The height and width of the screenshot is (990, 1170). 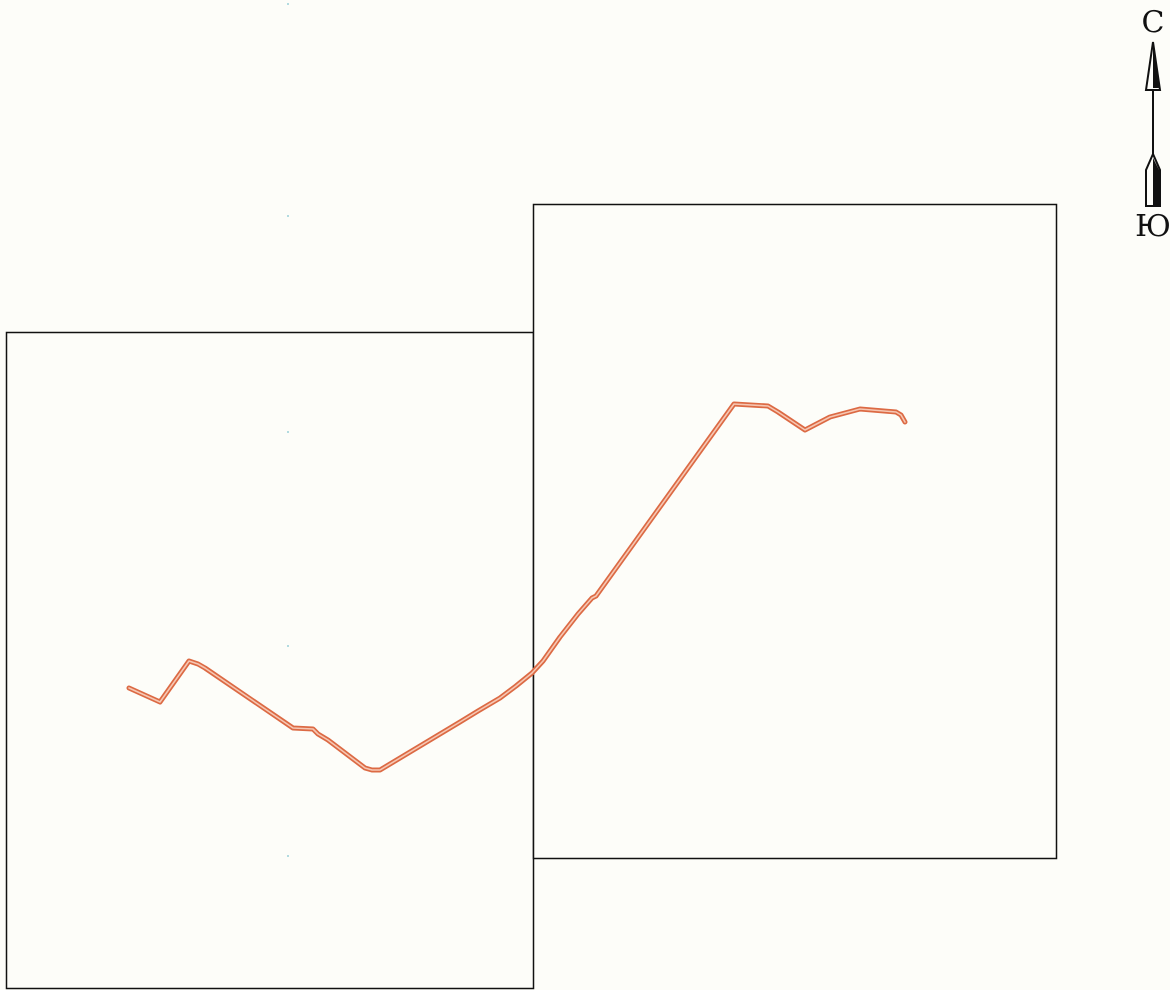 I want to click on north-arrow-head-shade, so click(x=1156, y=67).